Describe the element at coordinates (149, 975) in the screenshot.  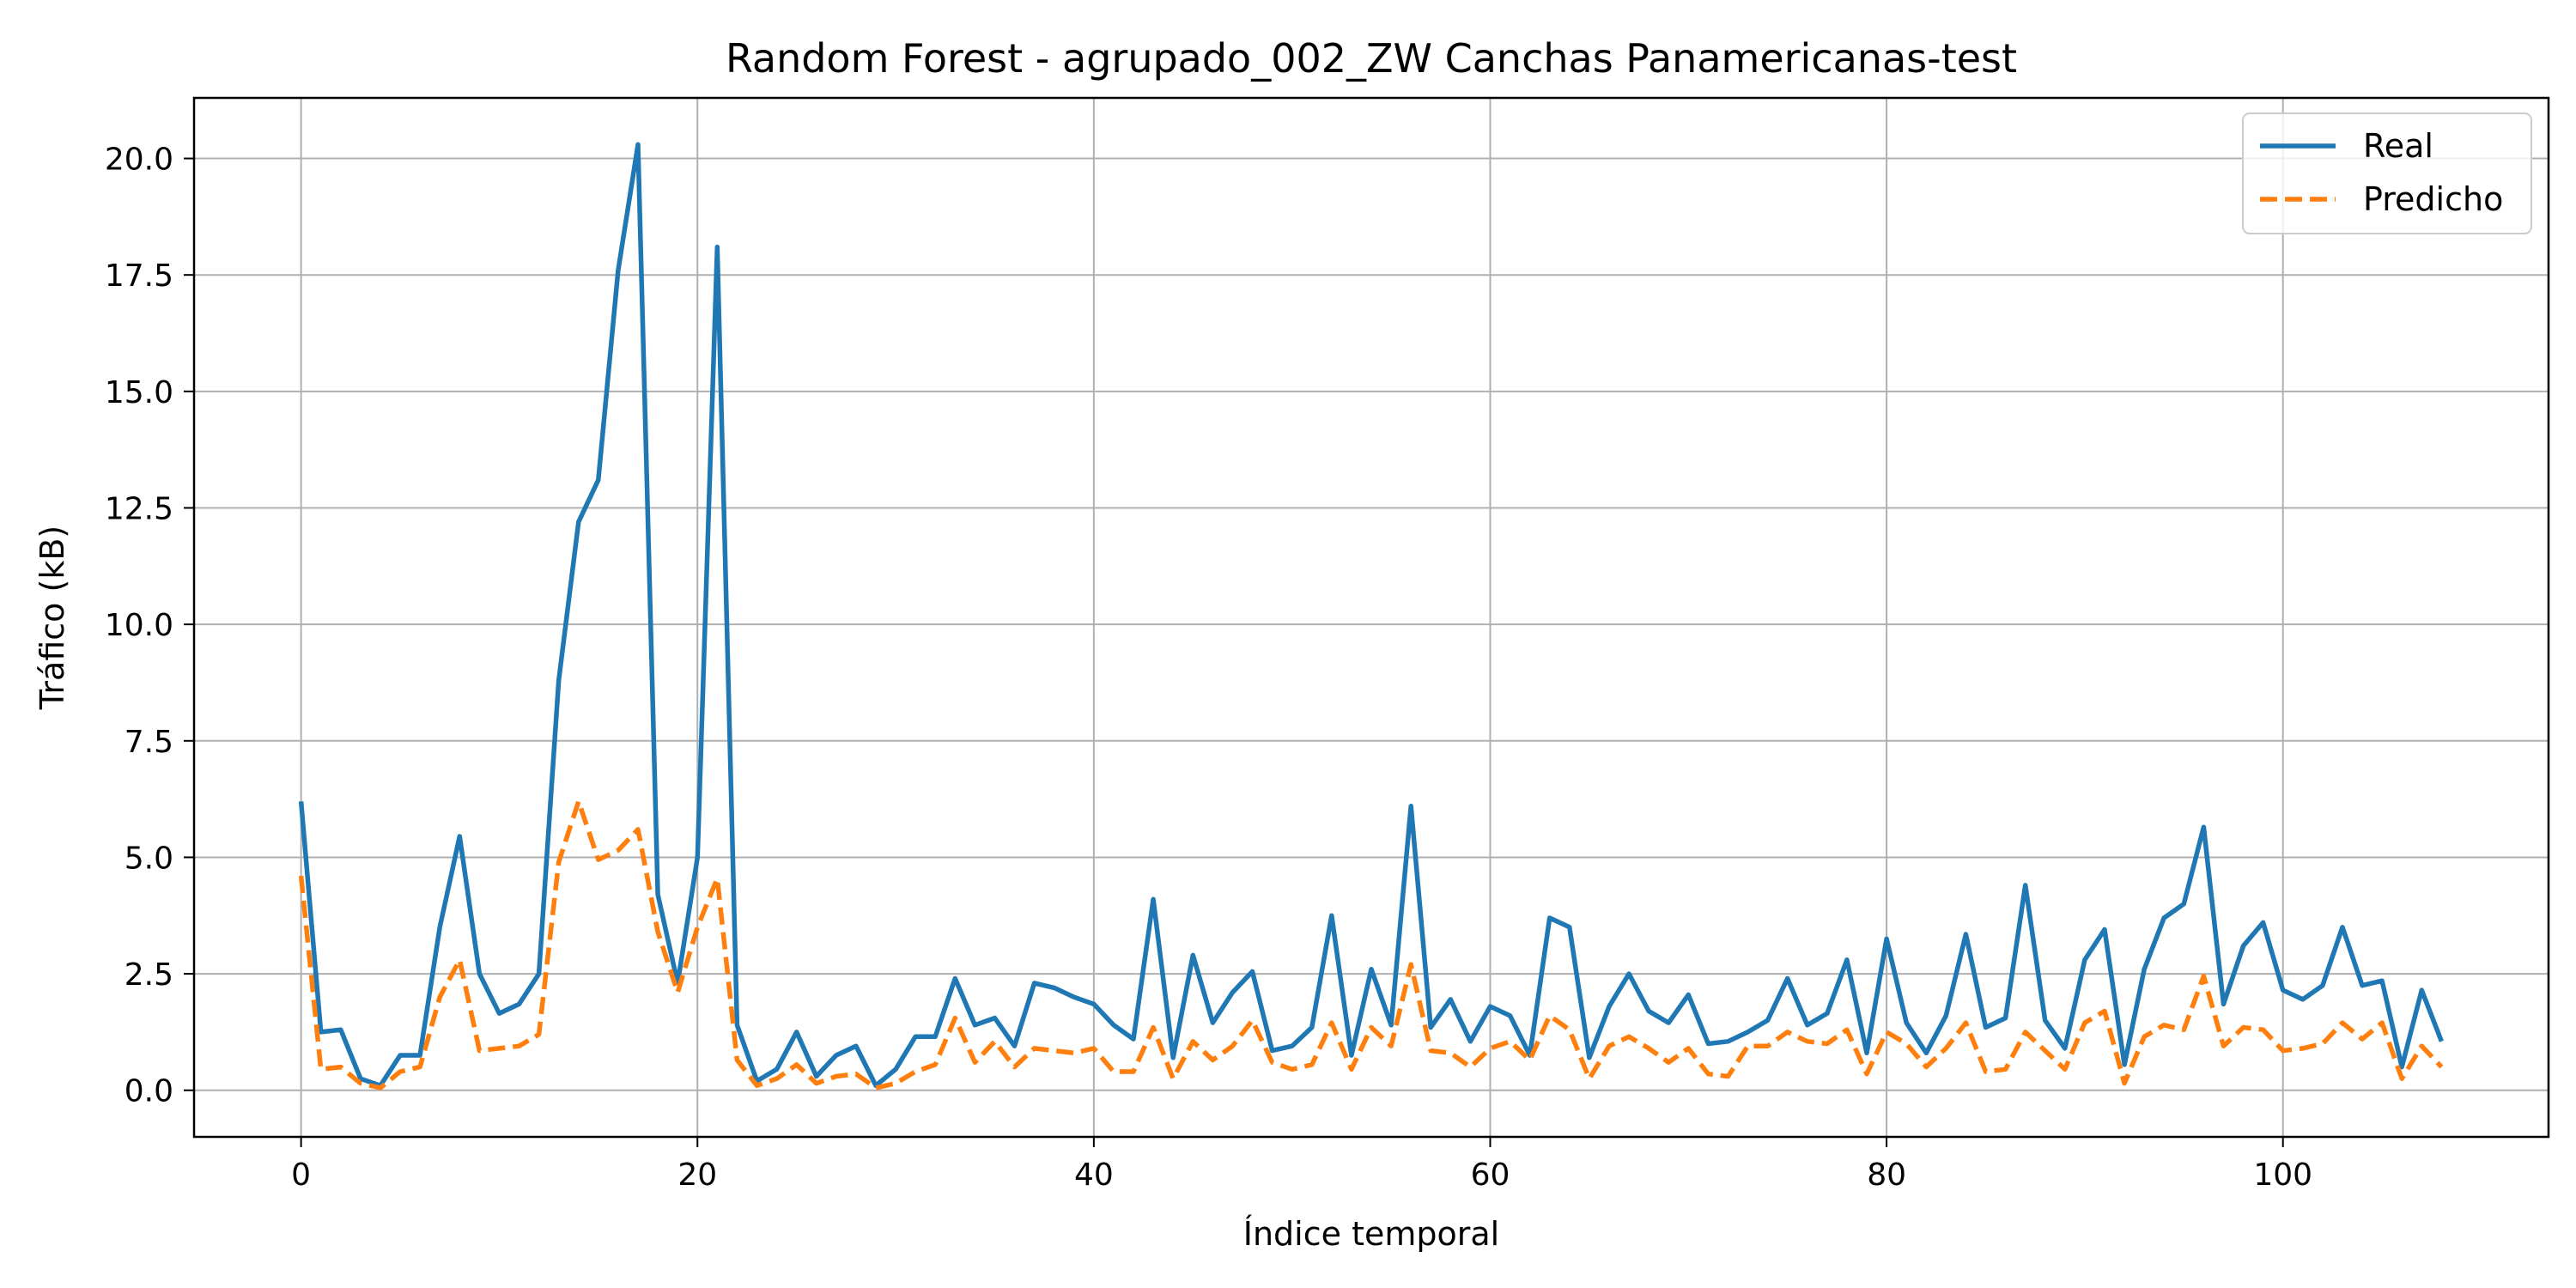
I see `y-tick-label: 2.5` at that location.